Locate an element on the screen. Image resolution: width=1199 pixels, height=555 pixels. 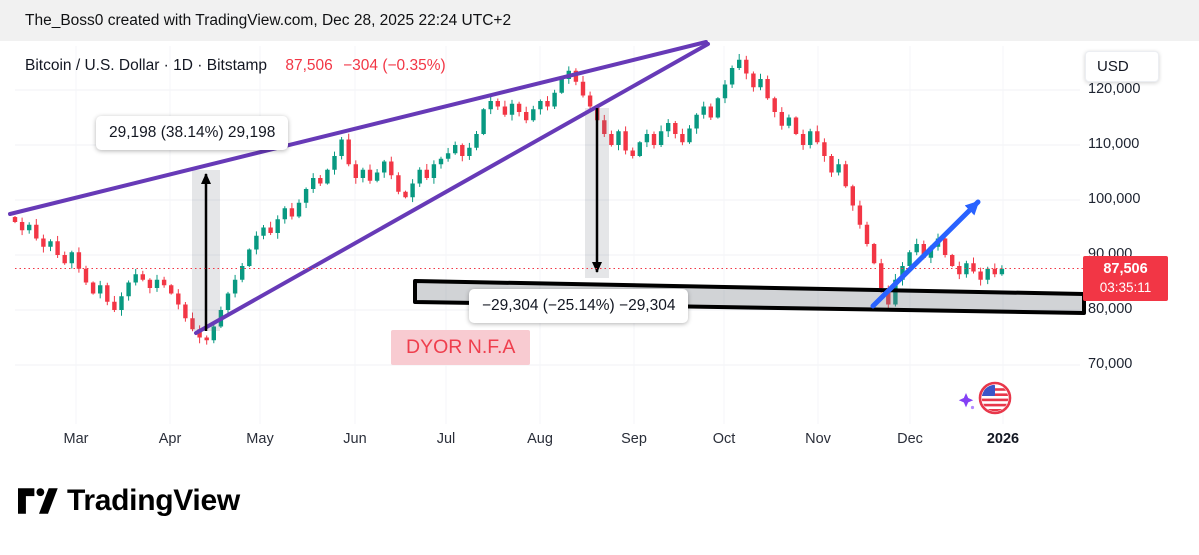
price-change: −304 (−0.35%) is located at coordinates (394, 65).